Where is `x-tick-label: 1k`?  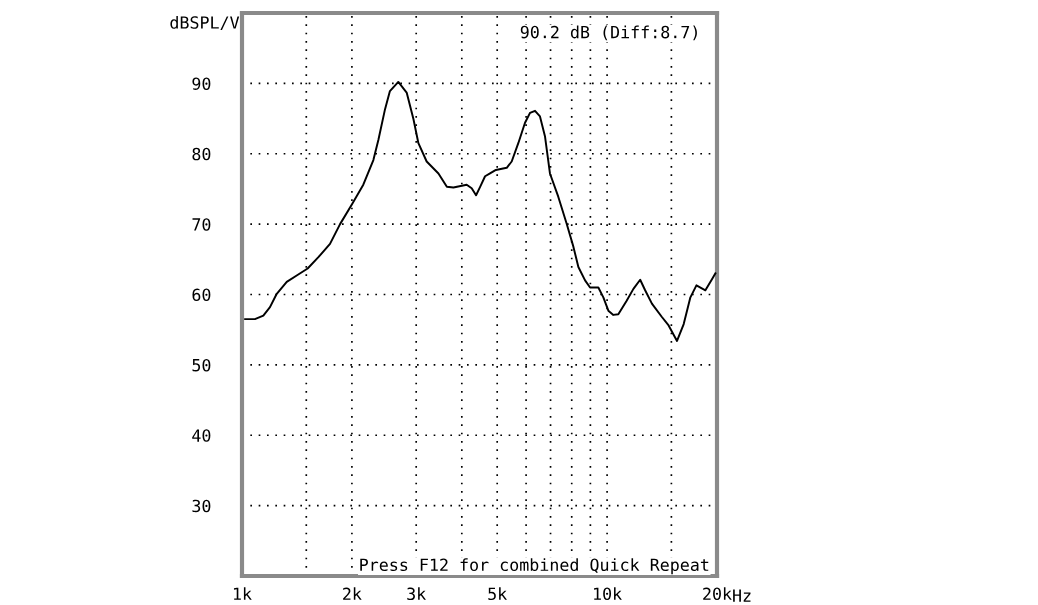 x-tick-label: 1k is located at coordinates (242, 593).